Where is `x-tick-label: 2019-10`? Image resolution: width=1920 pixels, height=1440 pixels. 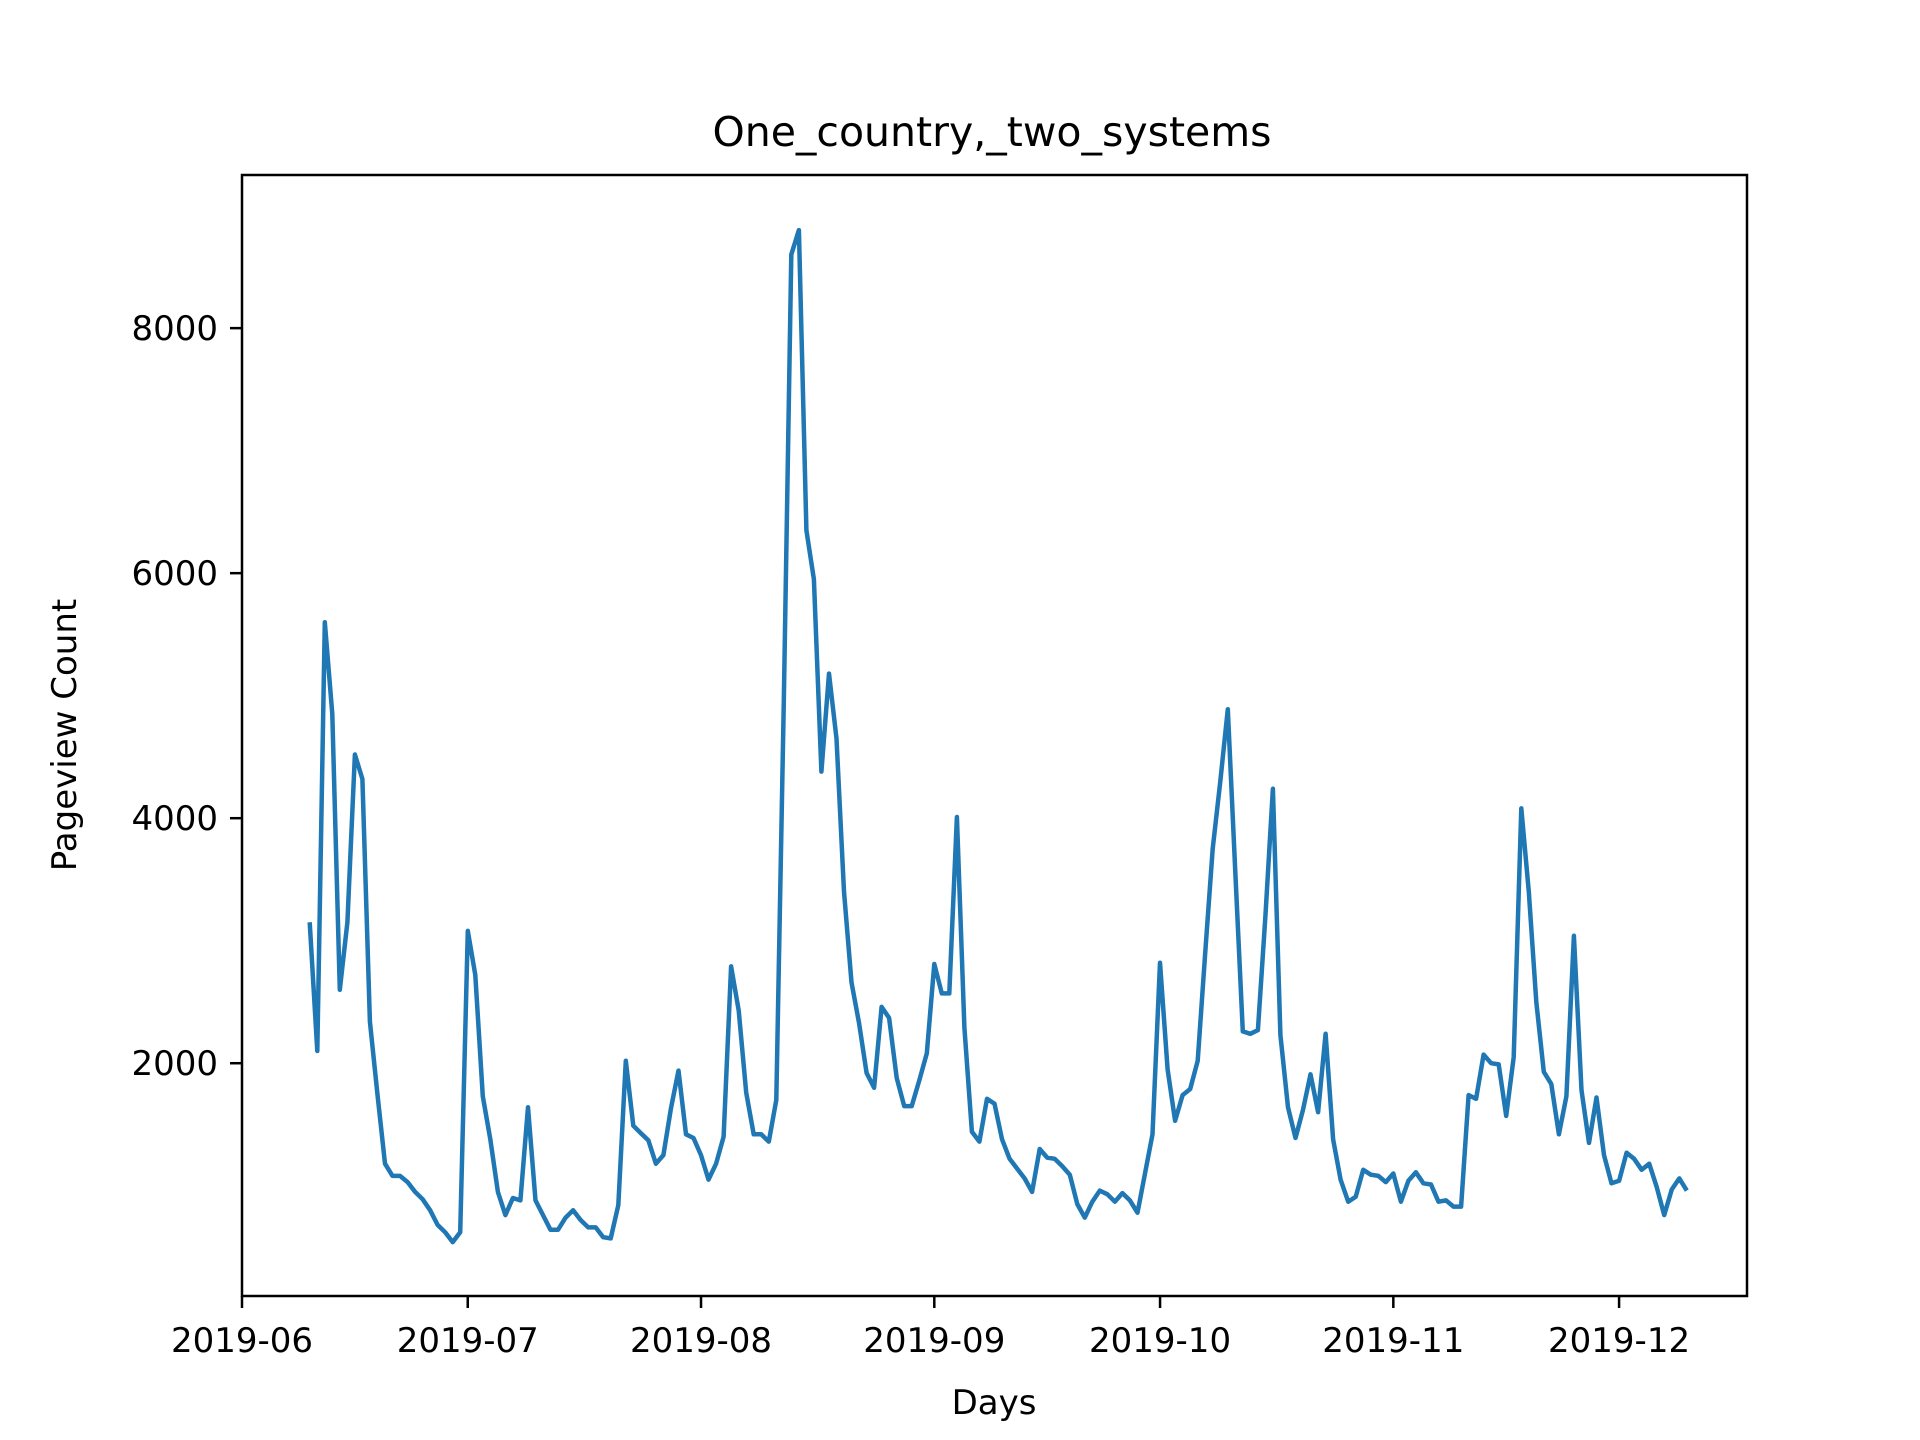 x-tick-label: 2019-10 is located at coordinates (1160, 1341).